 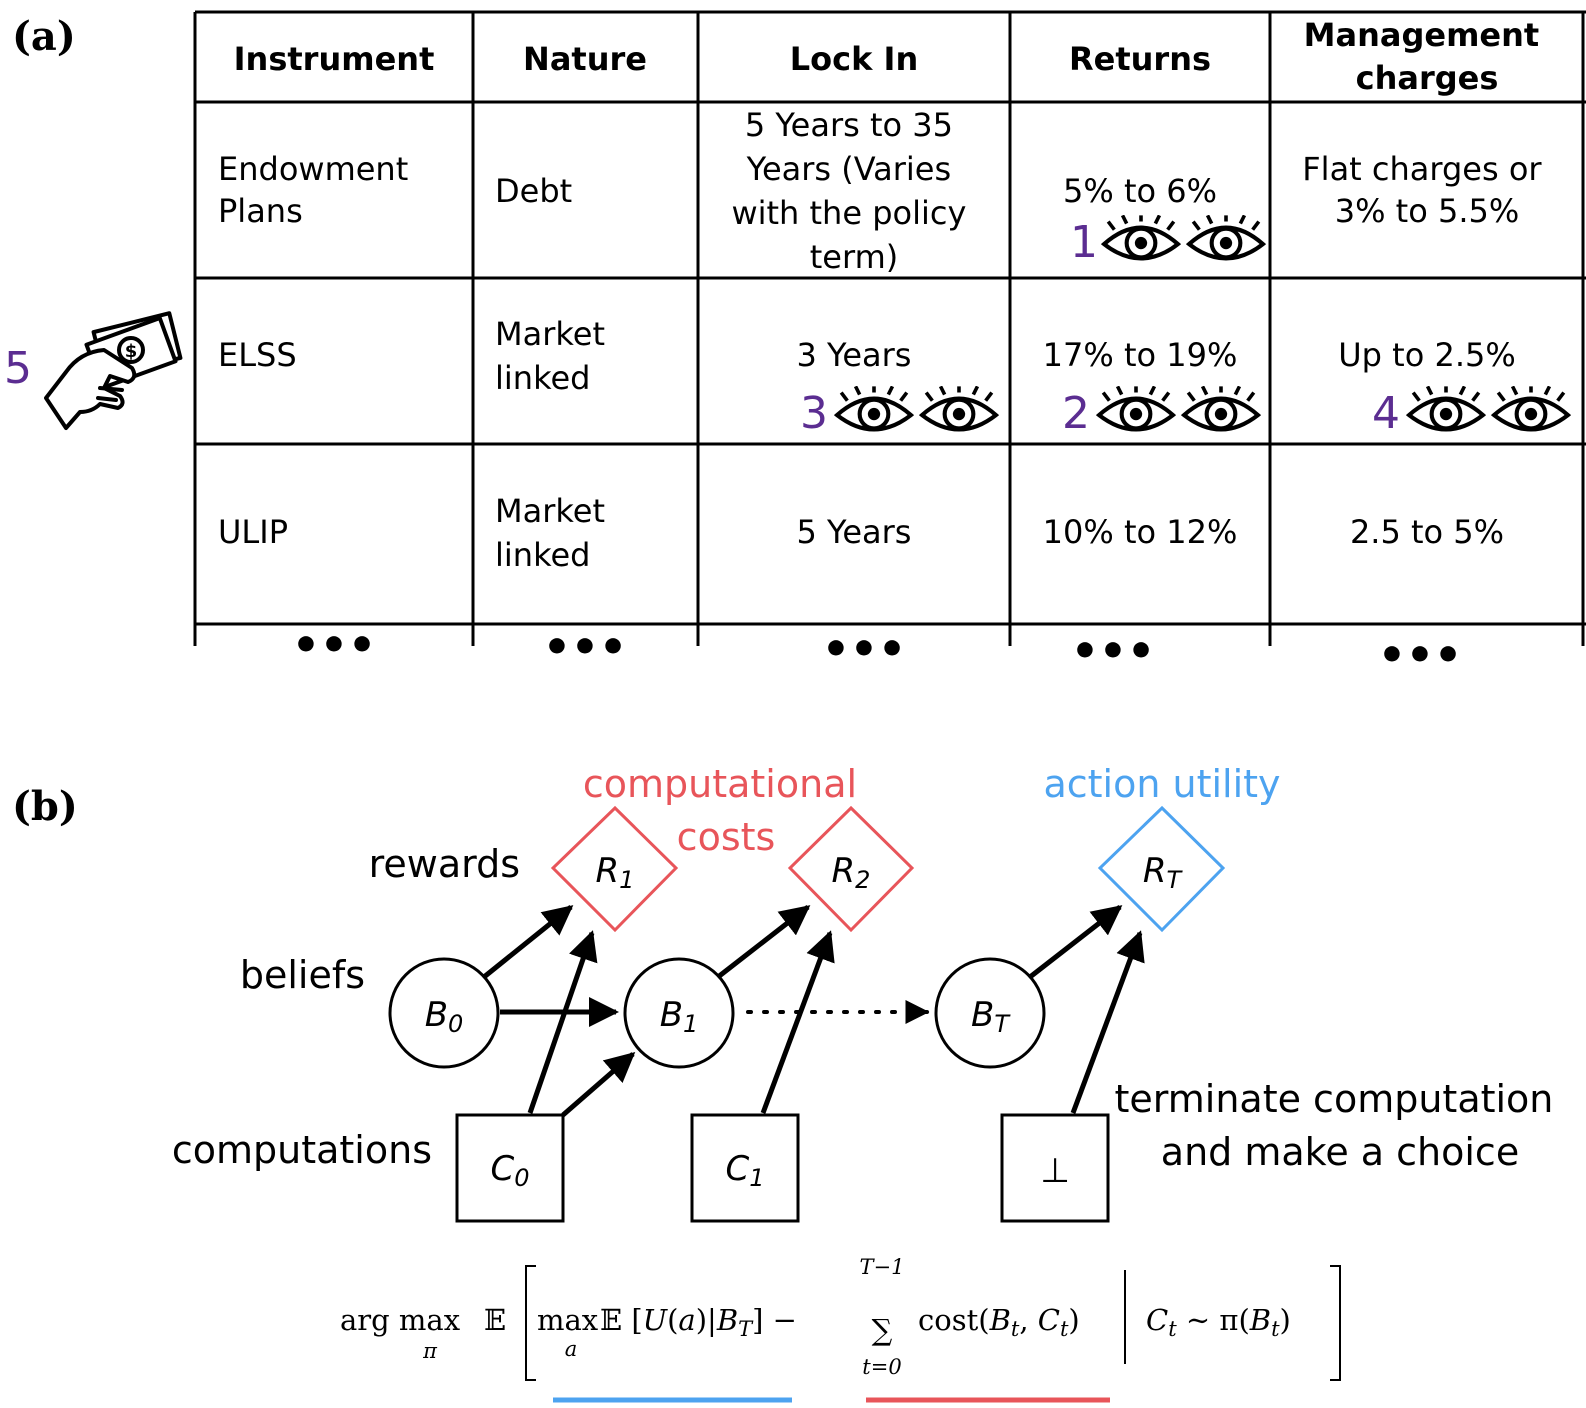 What do you see at coordinates (444, 1016) in the screenshot?
I see `node-label-b0: B0` at bounding box center [444, 1016].